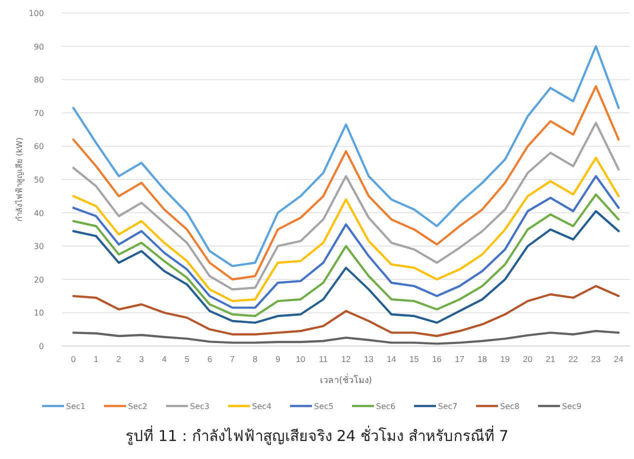 The image size is (634, 459). Describe the element at coordinates (76, 406) in the screenshot. I see `legend-label: Sec1` at that location.